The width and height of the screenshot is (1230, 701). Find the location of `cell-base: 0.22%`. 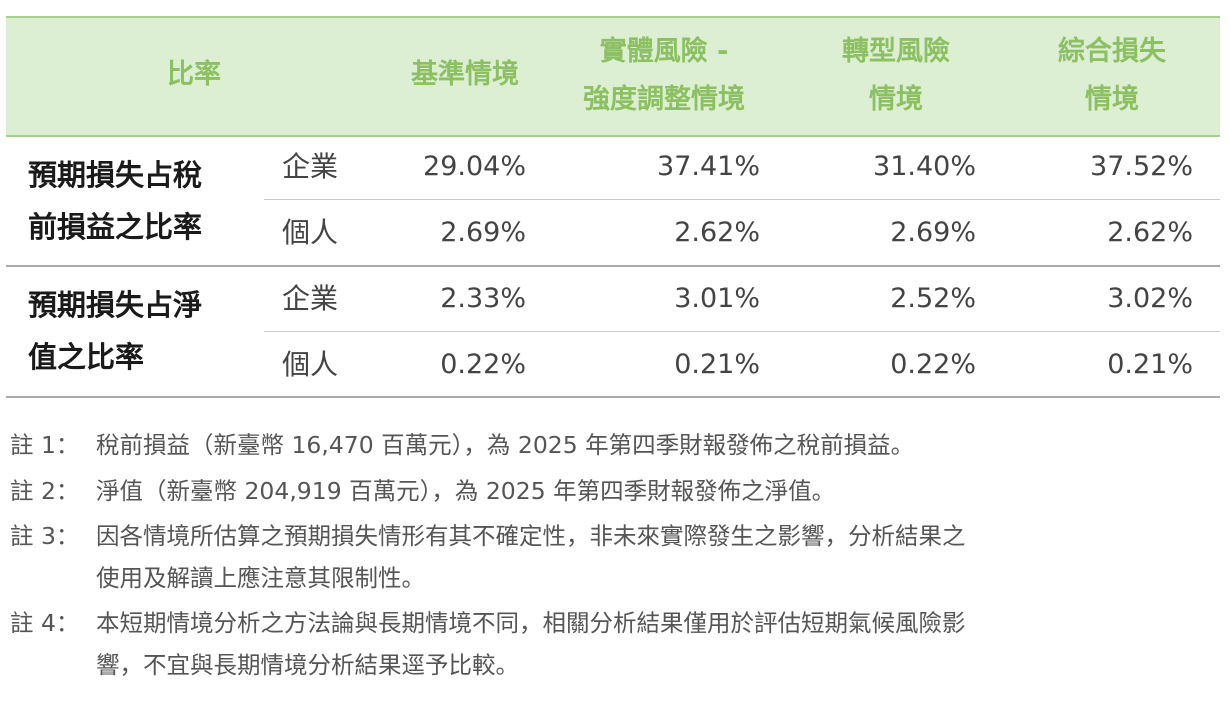

cell-base: 0.22% is located at coordinates (483, 364).